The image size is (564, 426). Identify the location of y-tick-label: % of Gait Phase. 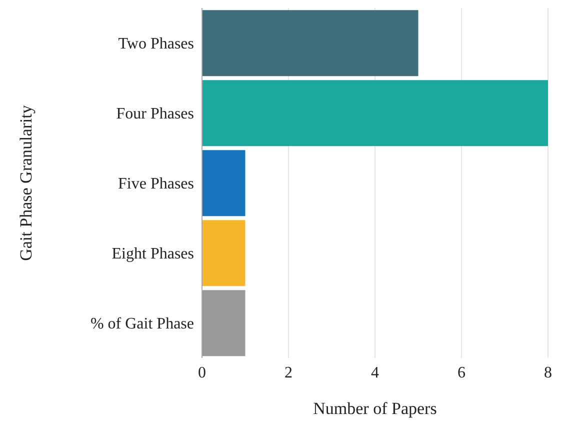
(142, 324).